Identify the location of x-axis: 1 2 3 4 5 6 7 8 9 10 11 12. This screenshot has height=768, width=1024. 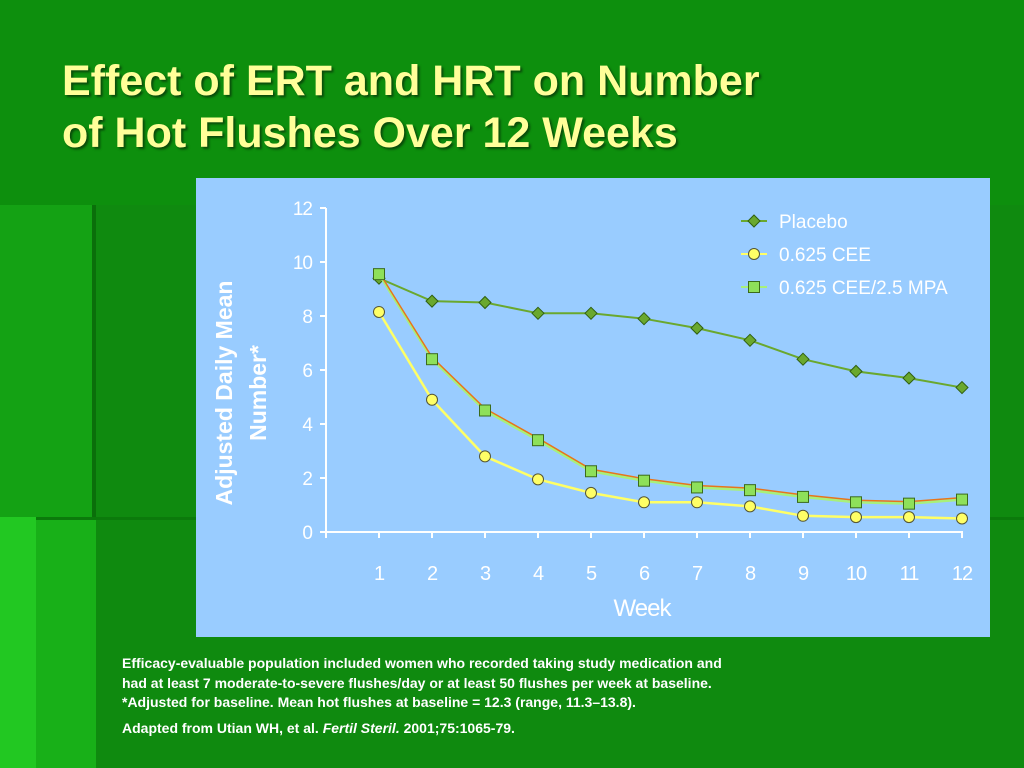
(649, 558).